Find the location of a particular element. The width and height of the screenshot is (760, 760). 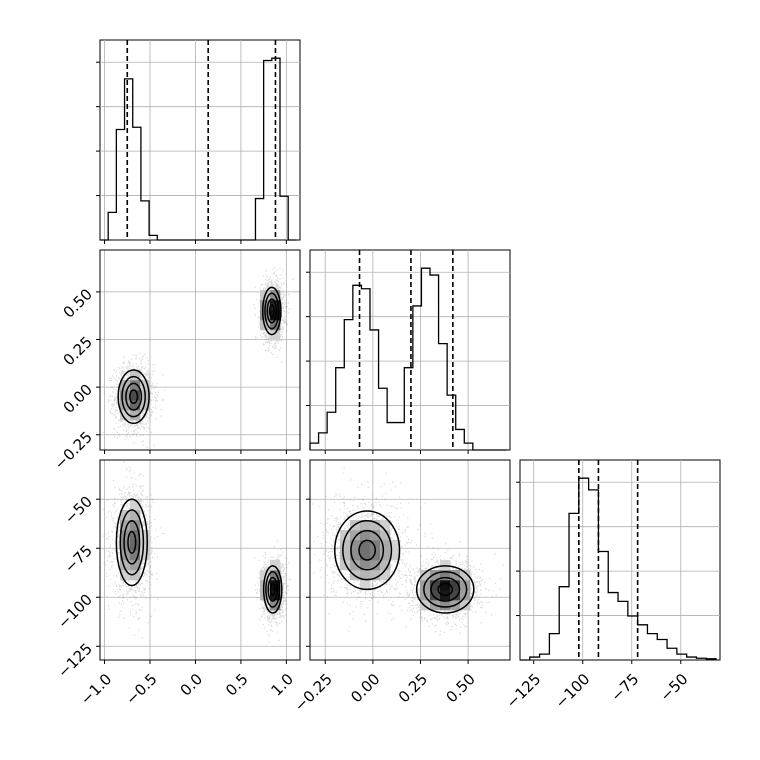

x-tick-label: −100 is located at coordinates (573, 691).